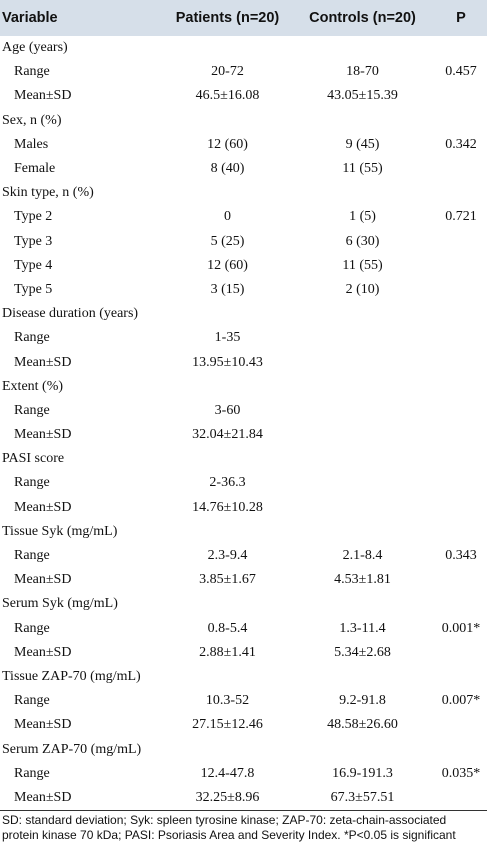 This screenshot has width=487, height=859. Describe the element at coordinates (48, 193) in the screenshot. I see `group-label: Skin type, n (%)` at that location.